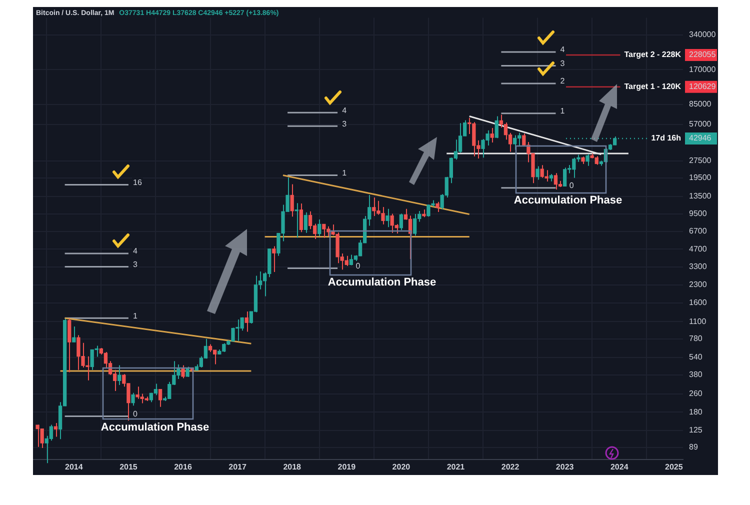 Image resolution: width=750 pixels, height=505 pixels. What do you see at coordinates (698, 213) in the screenshot?
I see `y-tick-label: 9500` at bounding box center [698, 213].